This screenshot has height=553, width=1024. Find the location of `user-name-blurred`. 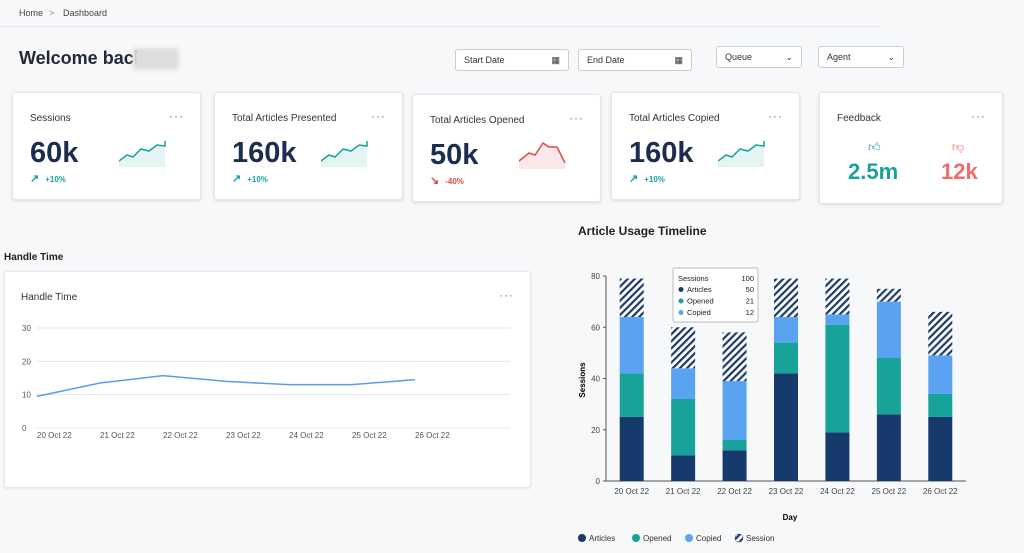

user-name-blurred is located at coordinates (156, 59).